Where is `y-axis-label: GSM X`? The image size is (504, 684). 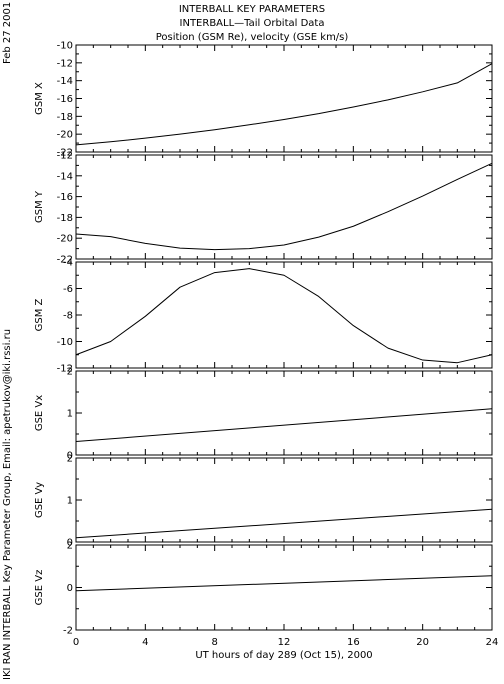
y-axis-label: GSM X is located at coordinates (39, 98).